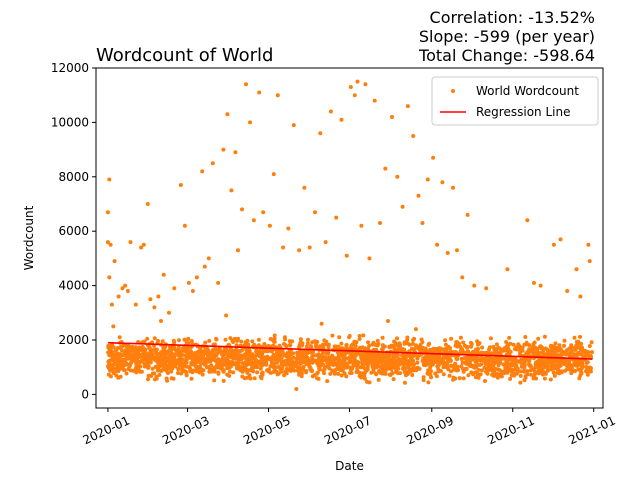  I want to click on x-tick-label: 2021-01, so click(591, 430).